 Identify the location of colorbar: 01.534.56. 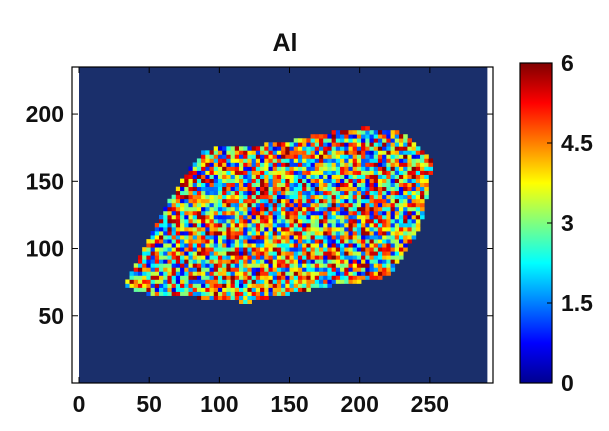
(556, 223).